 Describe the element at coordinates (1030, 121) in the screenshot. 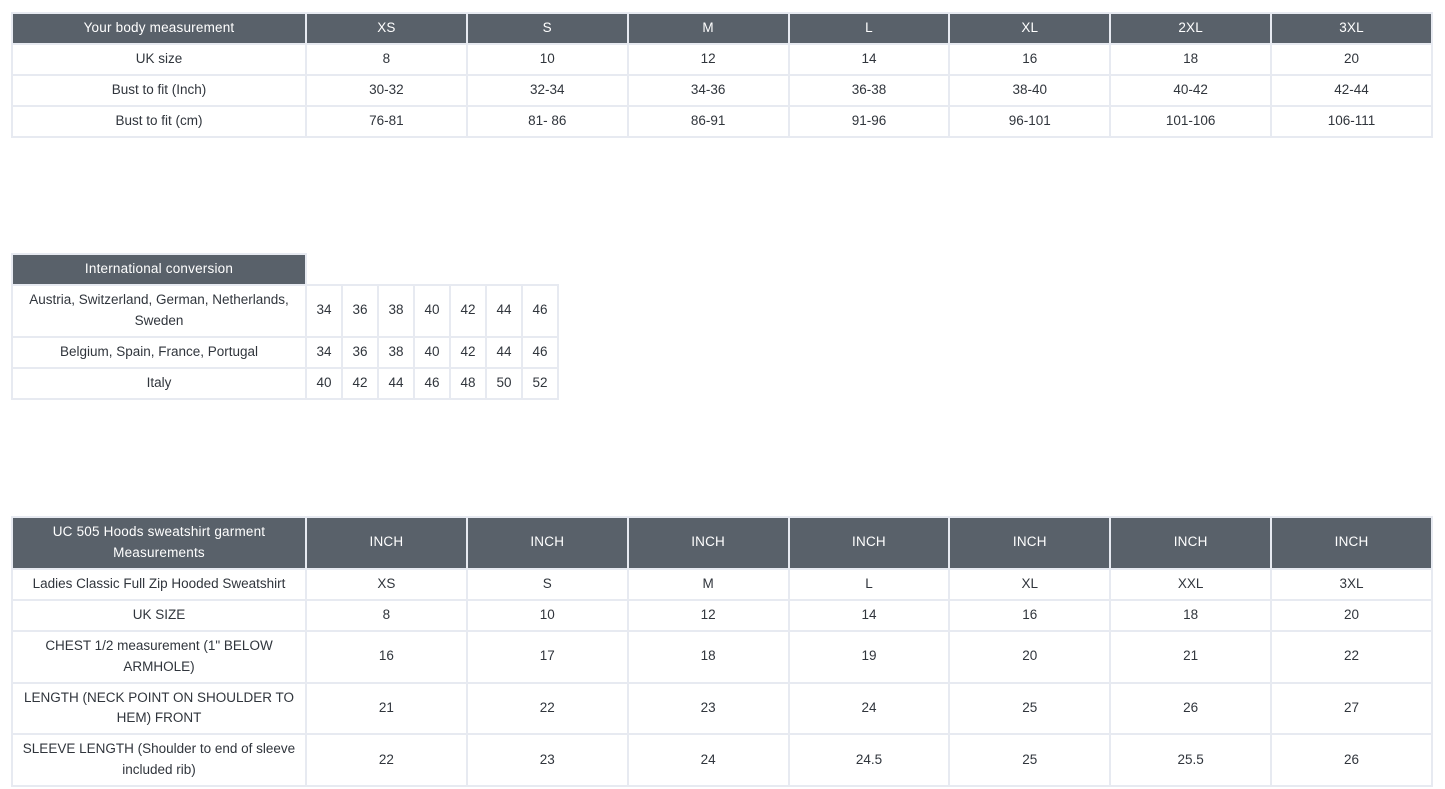

I see `value-cell: 96-101` at that location.